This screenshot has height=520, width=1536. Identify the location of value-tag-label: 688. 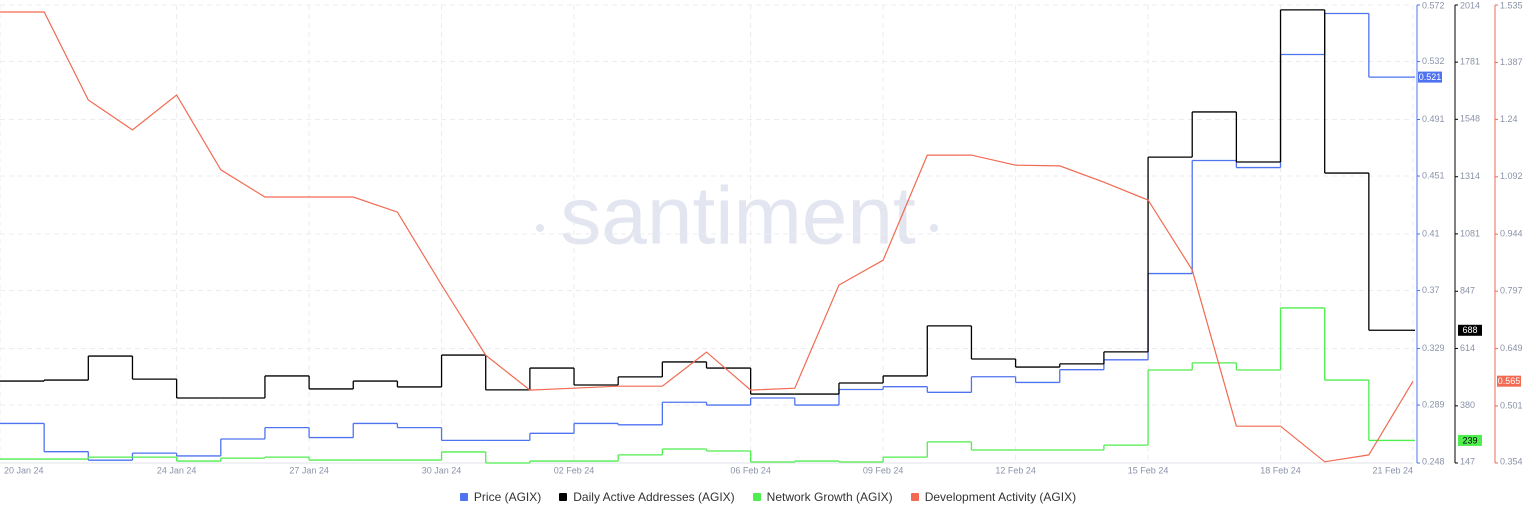
(1469, 330).